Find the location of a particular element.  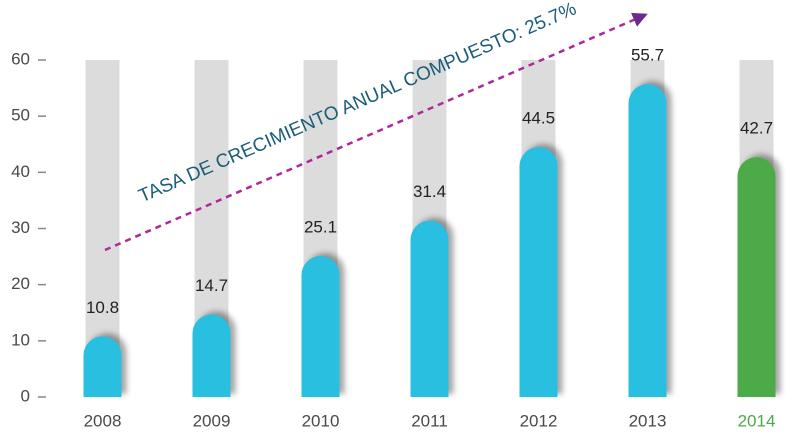

y-tick-label: 20 is located at coordinates (20, 283).